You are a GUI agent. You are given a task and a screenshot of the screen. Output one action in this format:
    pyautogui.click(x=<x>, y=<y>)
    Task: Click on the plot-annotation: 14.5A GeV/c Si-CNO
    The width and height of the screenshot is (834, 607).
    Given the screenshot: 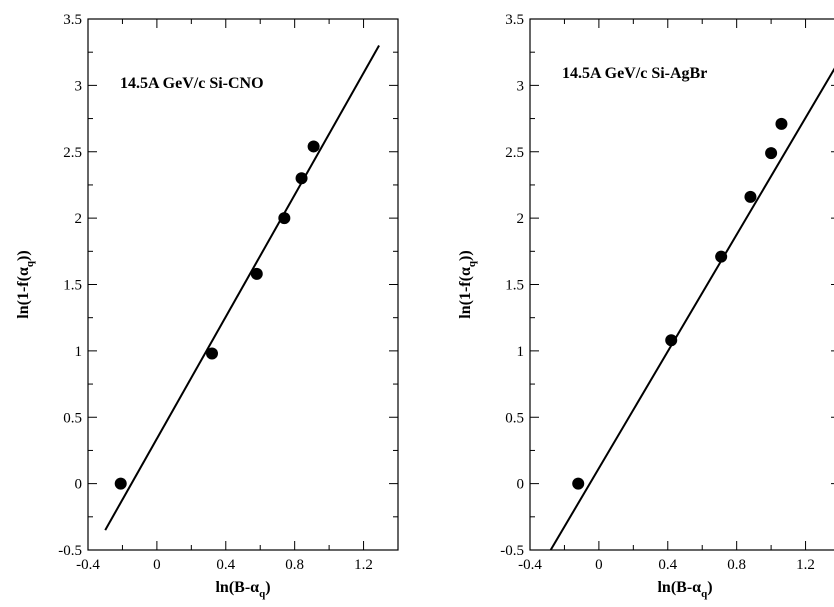 What is the action you would take?
    pyautogui.click(x=192, y=83)
    